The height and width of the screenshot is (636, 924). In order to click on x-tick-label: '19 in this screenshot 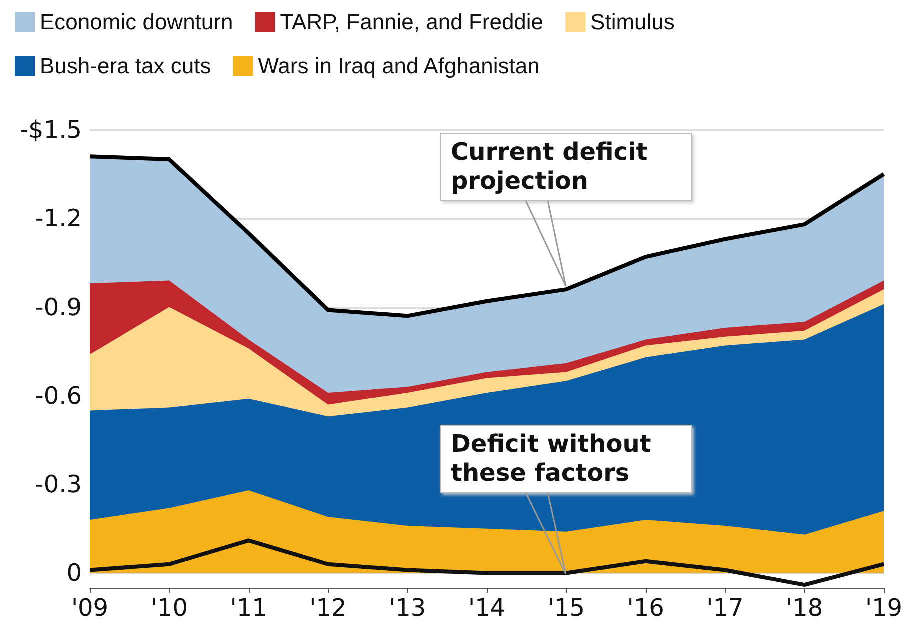, I will do `click(884, 608)`.